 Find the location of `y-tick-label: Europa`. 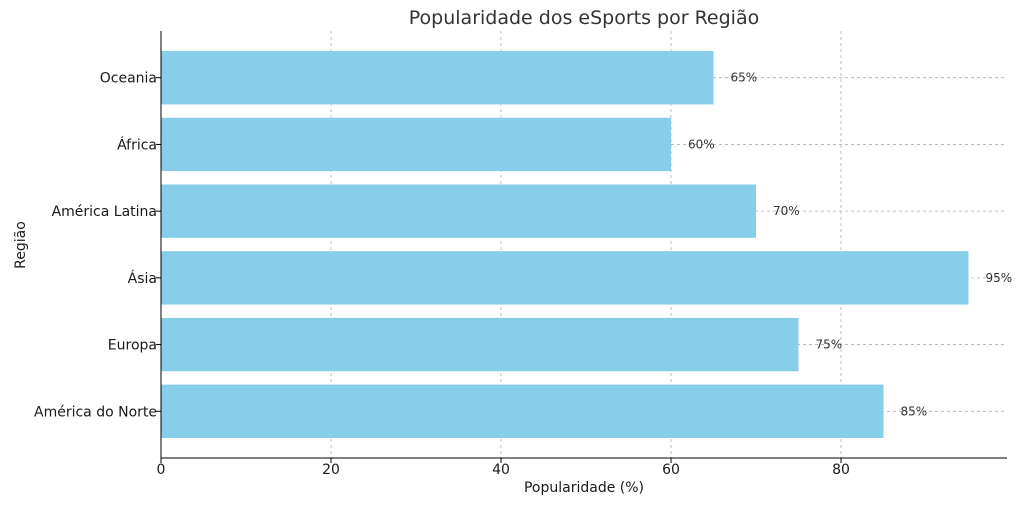

y-tick-label: Europa is located at coordinates (132, 346).